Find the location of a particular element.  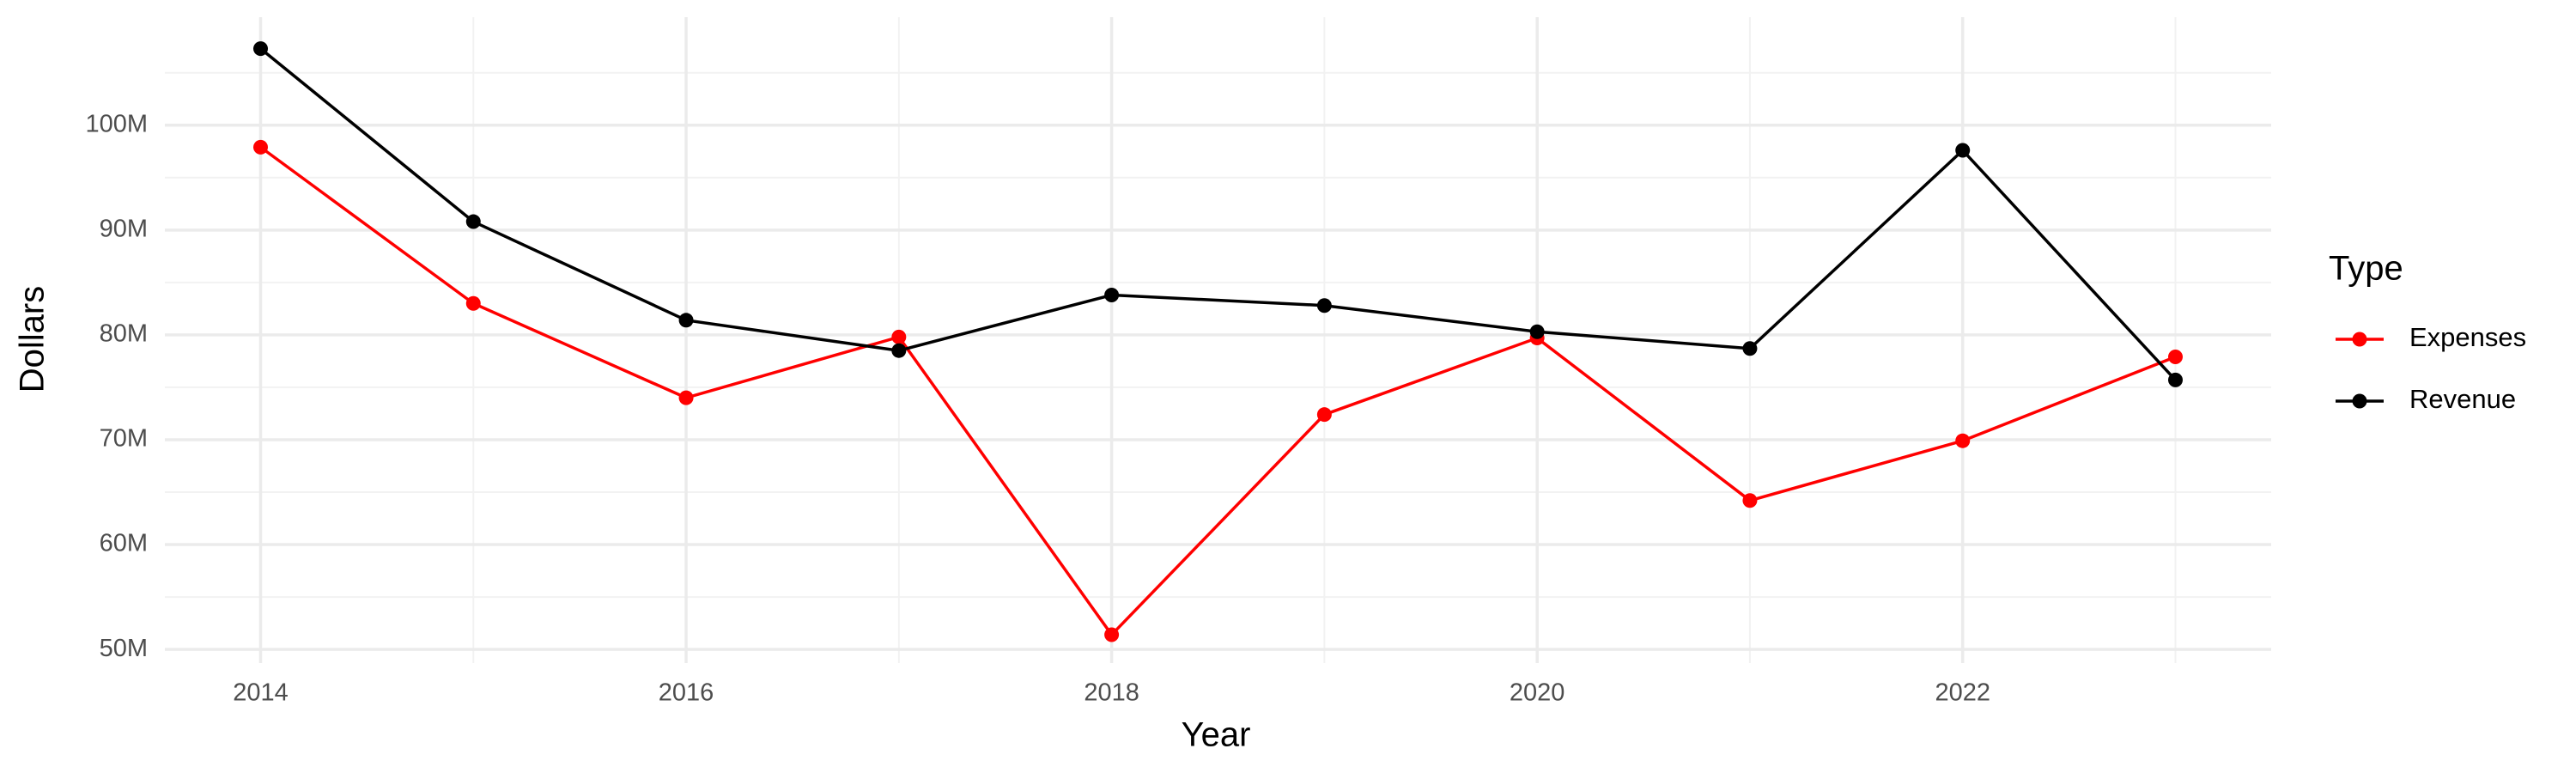

y-tick-label: 50M is located at coordinates (124, 648).